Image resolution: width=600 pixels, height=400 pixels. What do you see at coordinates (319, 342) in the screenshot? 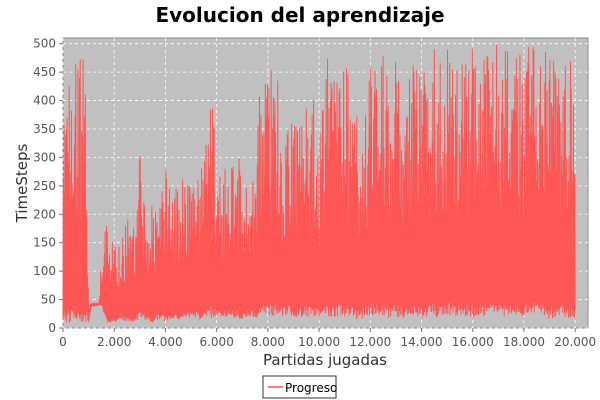
I see `x-tick-label: 10.000` at bounding box center [319, 342].